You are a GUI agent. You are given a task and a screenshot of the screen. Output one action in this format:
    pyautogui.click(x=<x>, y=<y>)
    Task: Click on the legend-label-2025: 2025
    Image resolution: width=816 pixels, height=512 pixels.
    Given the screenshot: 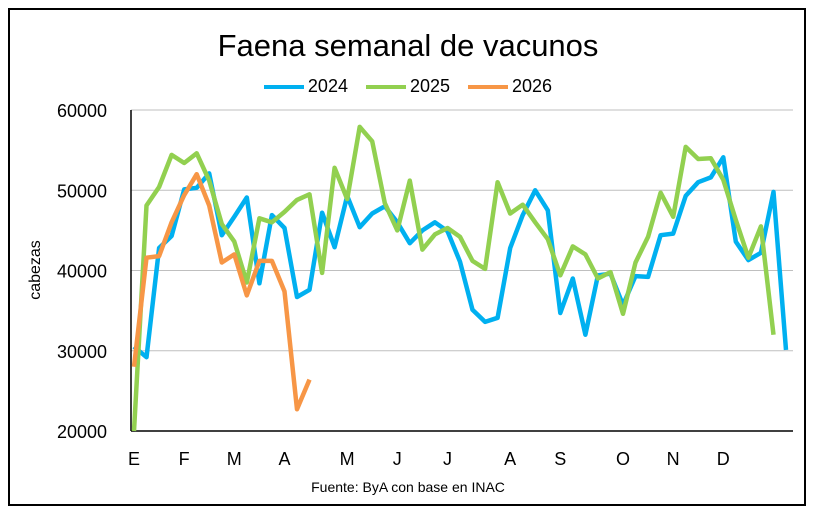 What is the action you would take?
    pyautogui.click(x=430, y=86)
    